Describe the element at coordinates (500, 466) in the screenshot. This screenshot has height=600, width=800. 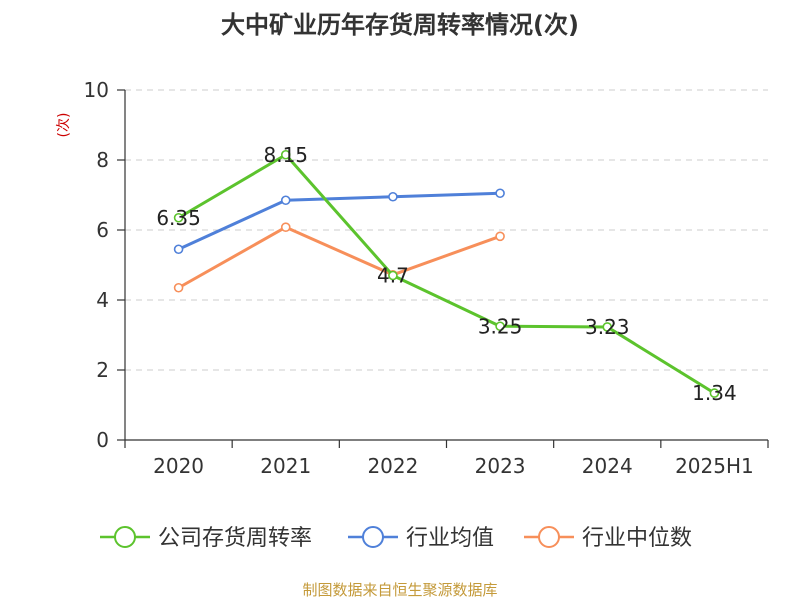
I see `x-tick-label: 2023` at that location.